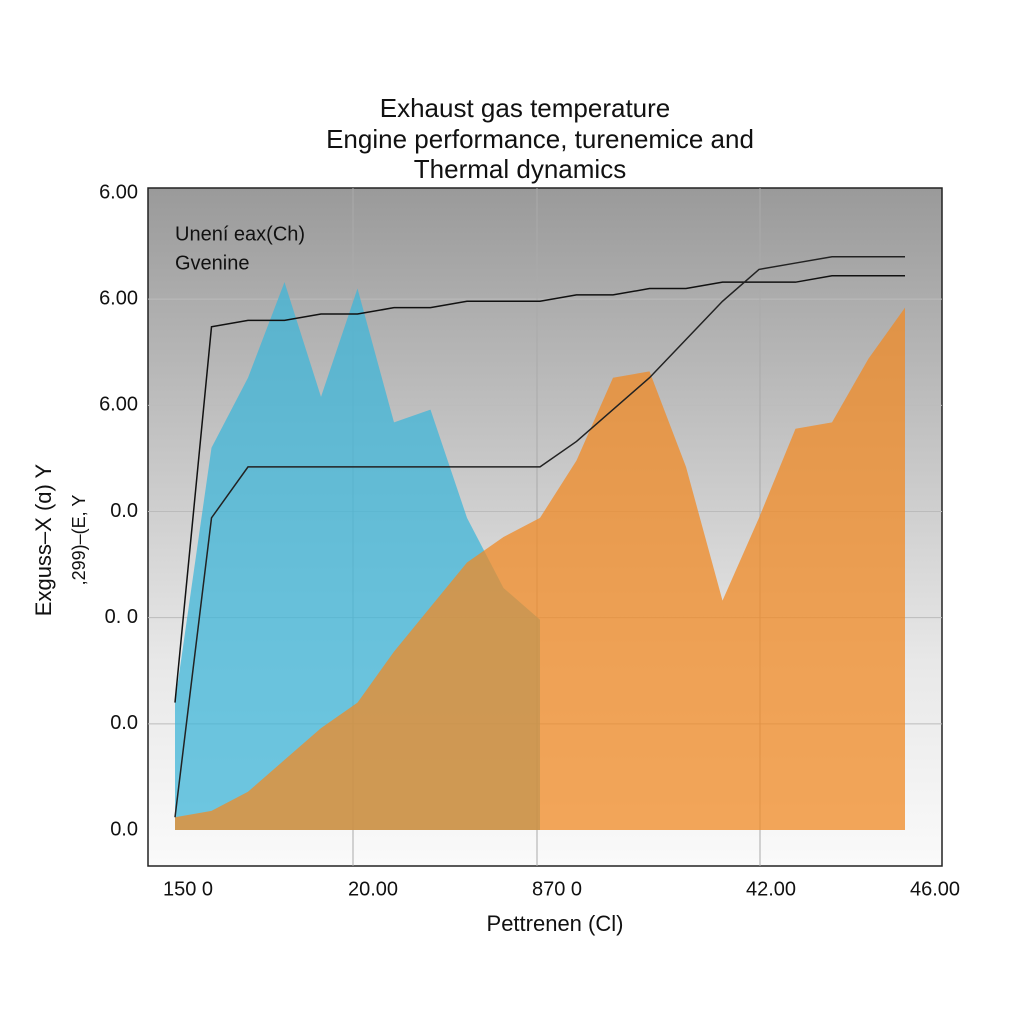 Image resolution: width=1024 pixels, height=1029 pixels. Describe the element at coordinates (212, 263) in the screenshot. I see `legend-label: Gvenine` at that location.